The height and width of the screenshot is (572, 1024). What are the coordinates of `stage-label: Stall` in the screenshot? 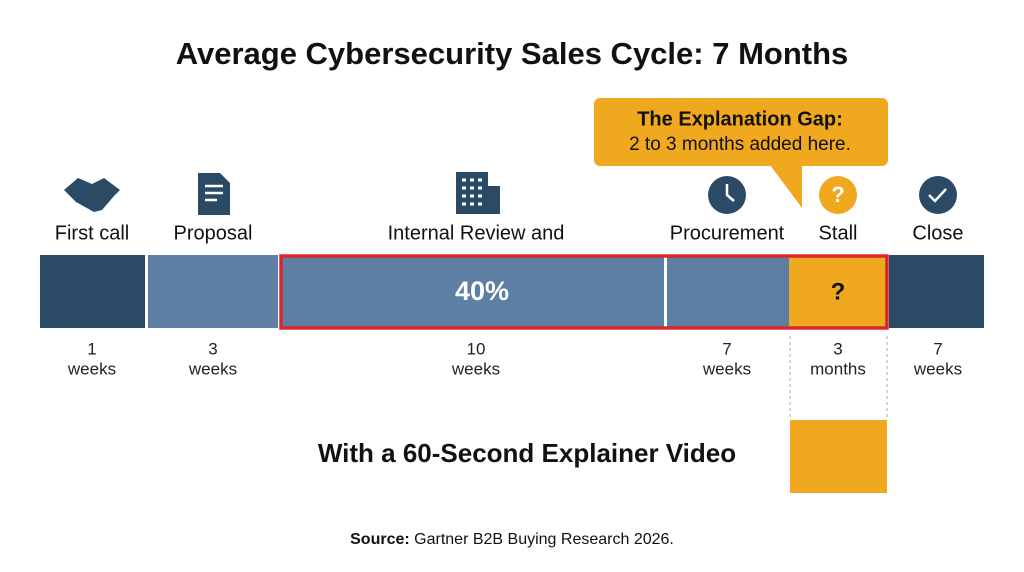 It's located at (838, 233).